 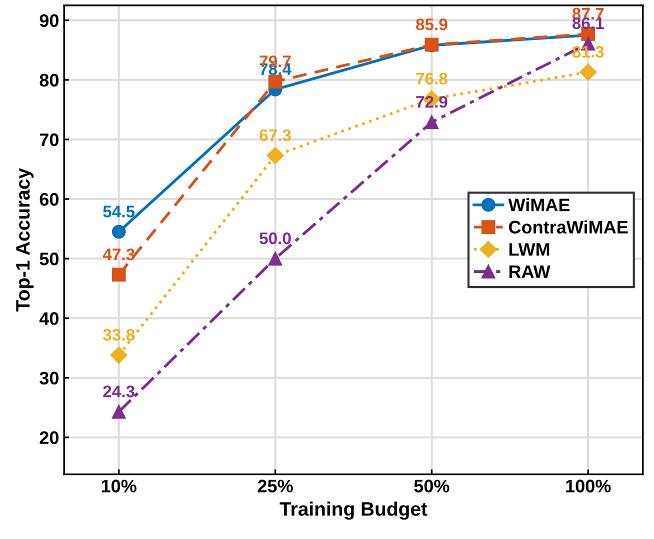 I want to click on y-tick-label: 50, so click(x=49, y=259).